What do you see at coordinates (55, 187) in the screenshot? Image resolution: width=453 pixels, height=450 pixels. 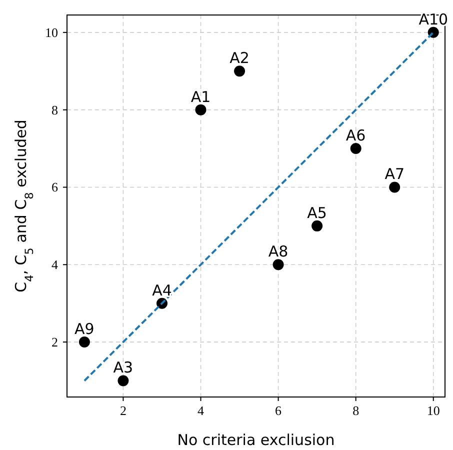 I see `y-tick-label: 6` at bounding box center [55, 187].